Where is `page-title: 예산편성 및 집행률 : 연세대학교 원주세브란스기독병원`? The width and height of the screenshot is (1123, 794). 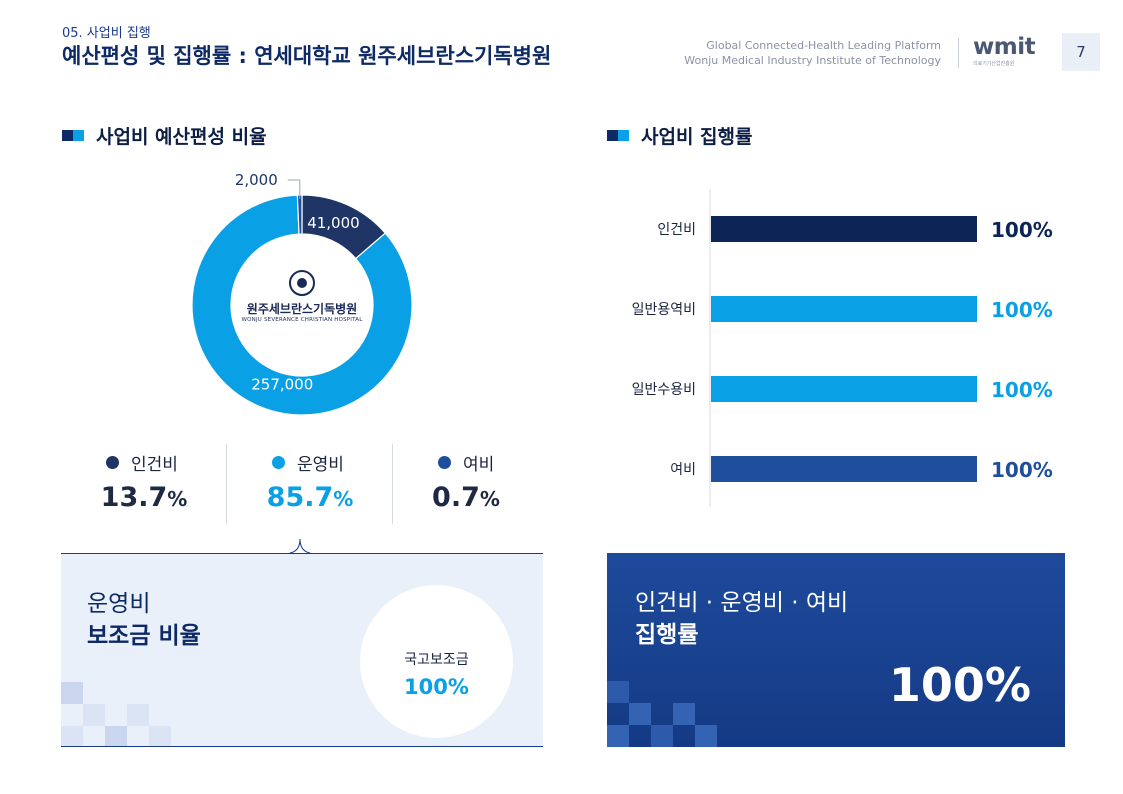
page-title: 예산편성 및 집행률 : 연세대학교 원주세브란스기독병원 is located at coordinates (307, 56).